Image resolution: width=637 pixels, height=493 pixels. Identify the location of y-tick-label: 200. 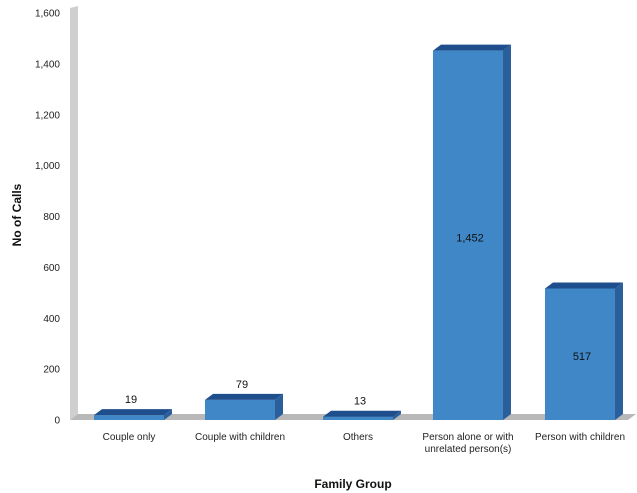
(51, 370).